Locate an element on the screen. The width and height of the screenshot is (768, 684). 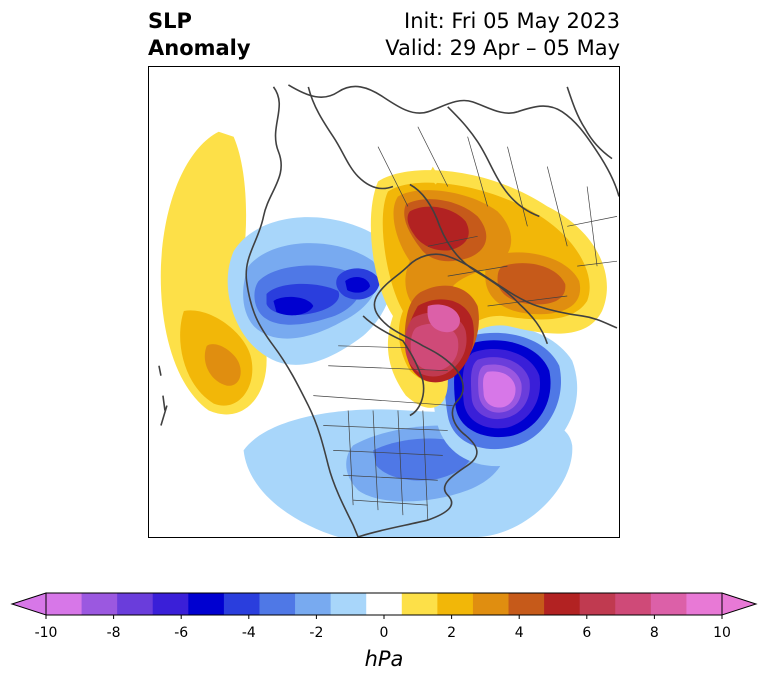
colorbar-extend-min is located at coordinates (28, 604).